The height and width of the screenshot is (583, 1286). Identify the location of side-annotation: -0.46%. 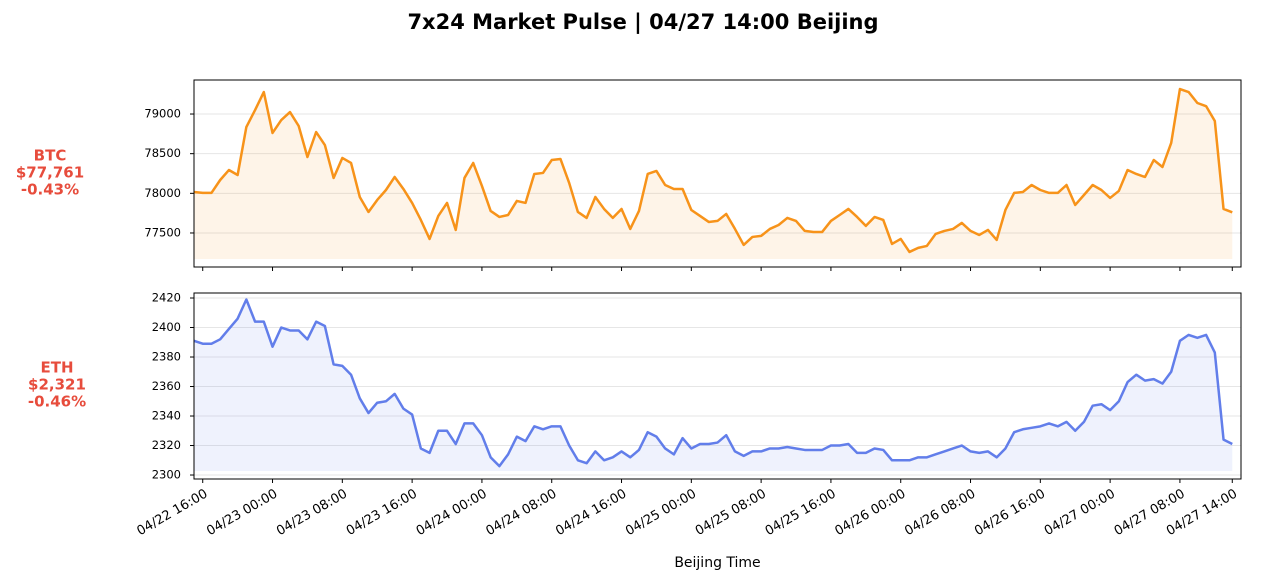
(57, 402).